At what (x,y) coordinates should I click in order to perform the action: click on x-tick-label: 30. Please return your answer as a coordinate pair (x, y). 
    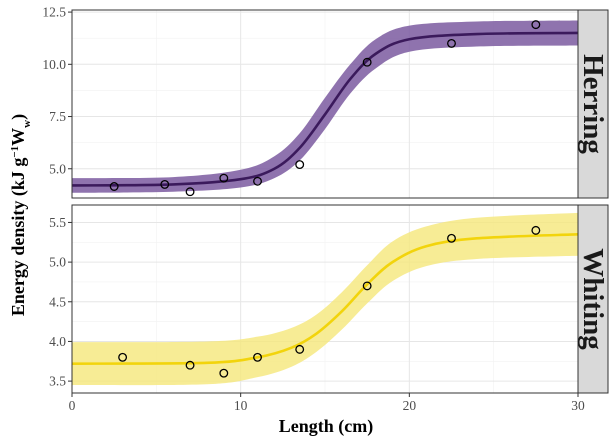
    Looking at the image, I should click on (578, 405).